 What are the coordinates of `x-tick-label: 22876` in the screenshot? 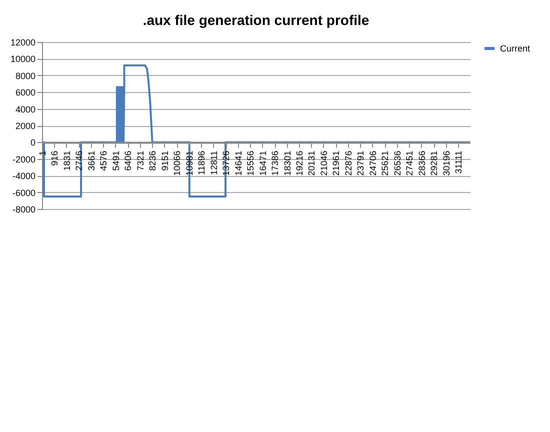 It's located at (348, 163).